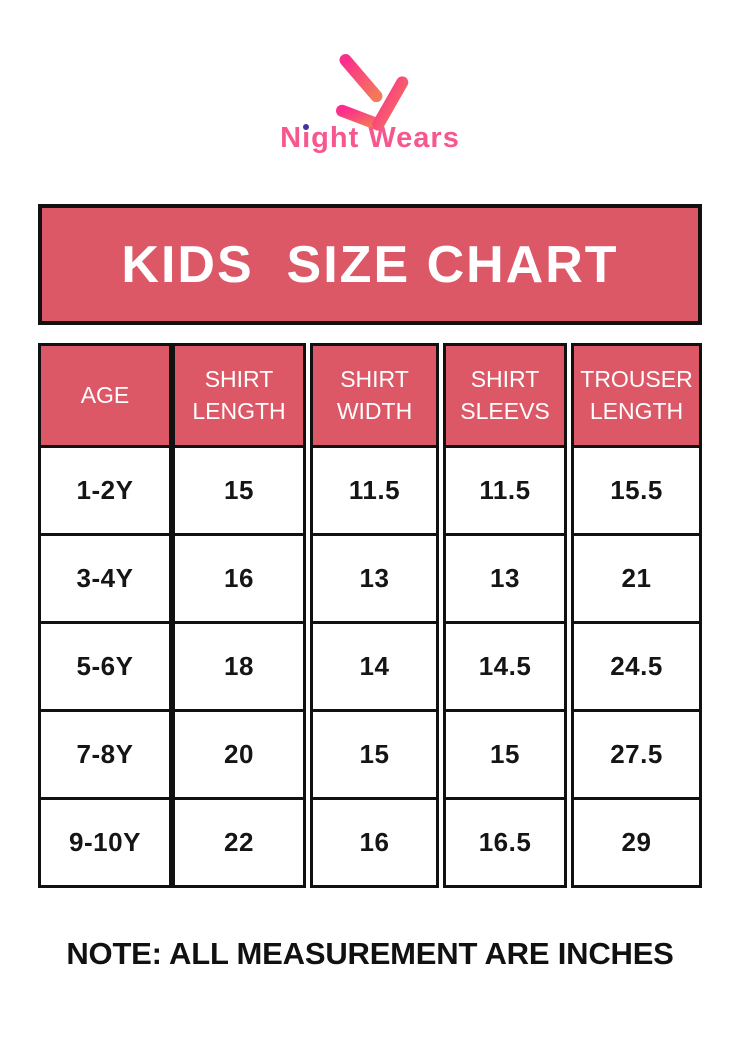 The image size is (740, 1047). Describe the element at coordinates (636, 578) in the screenshot. I see `table-cell: 21` at that location.